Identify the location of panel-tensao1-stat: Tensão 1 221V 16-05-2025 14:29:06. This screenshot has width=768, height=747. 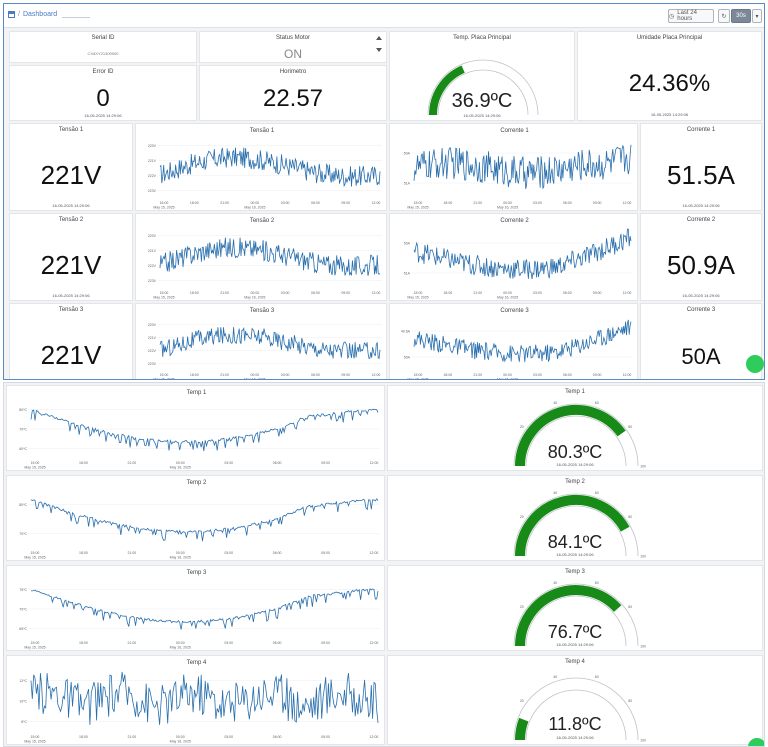
(71, 167).